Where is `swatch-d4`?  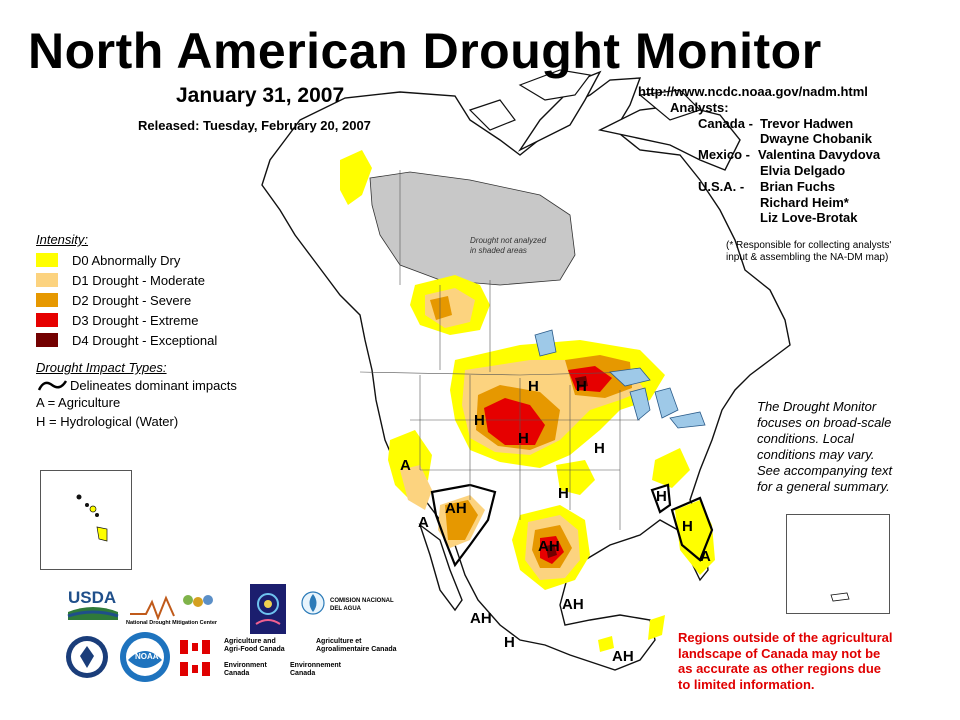 swatch-d4 is located at coordinates (47, 340).